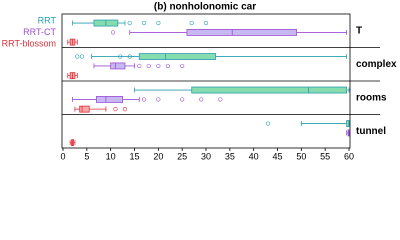 Image resolution: width=400 pixels, height=240 pixels. What do you see at coordinates (29, 43) in the screenshot?
I see `legend-label: RRT-blossom` at bounding box center [29, 43].